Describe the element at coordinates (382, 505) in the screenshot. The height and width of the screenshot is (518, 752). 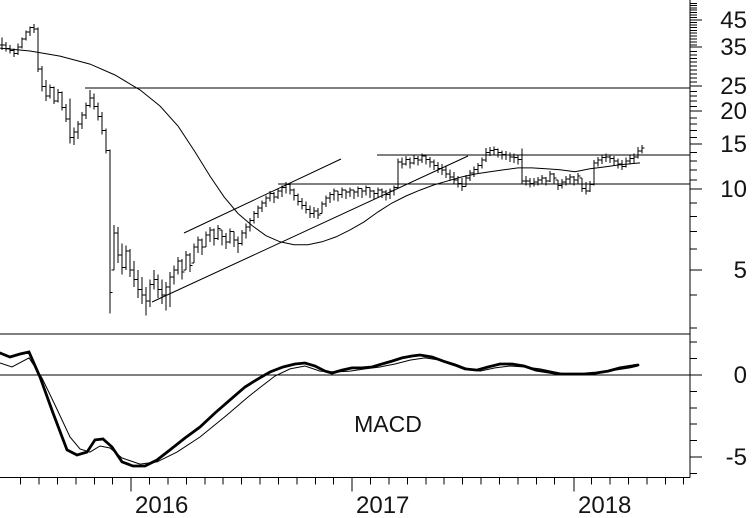
I see `year-label: 2017` at that location.